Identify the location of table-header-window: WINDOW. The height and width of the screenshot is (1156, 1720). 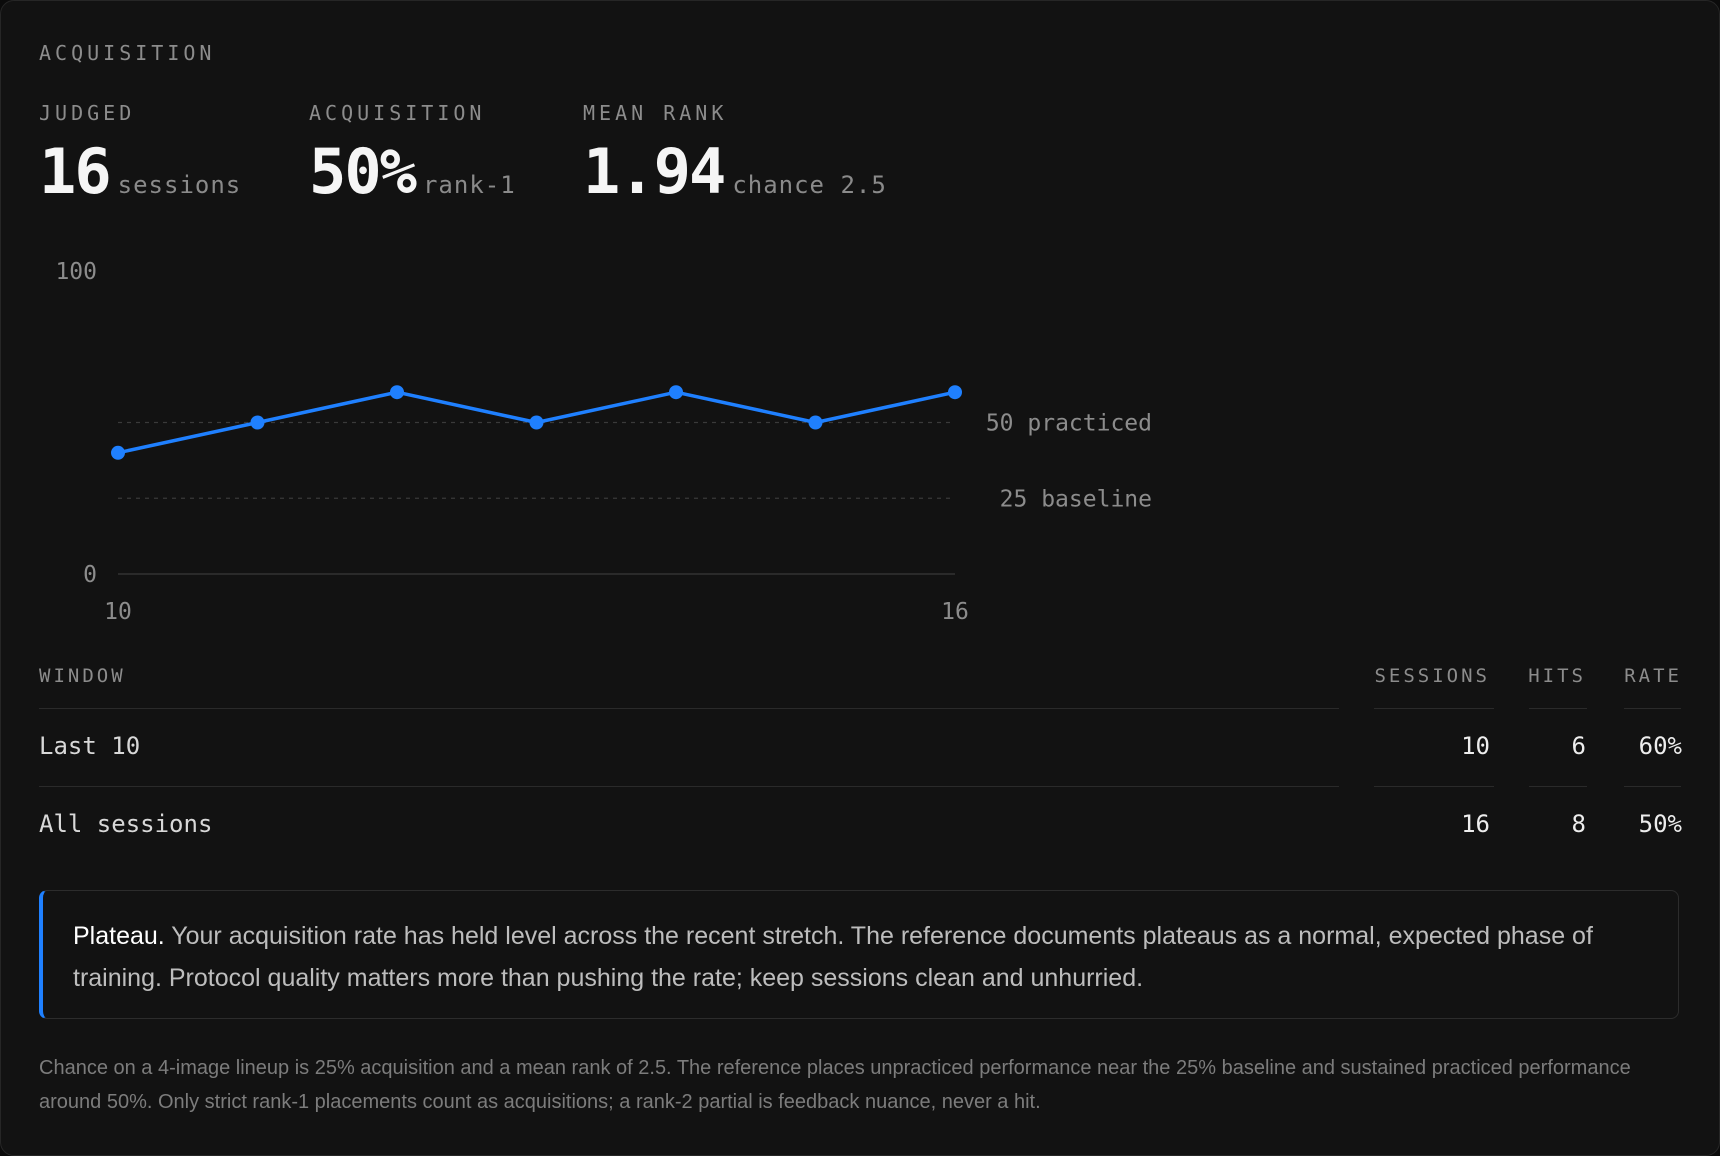
(82, 676).